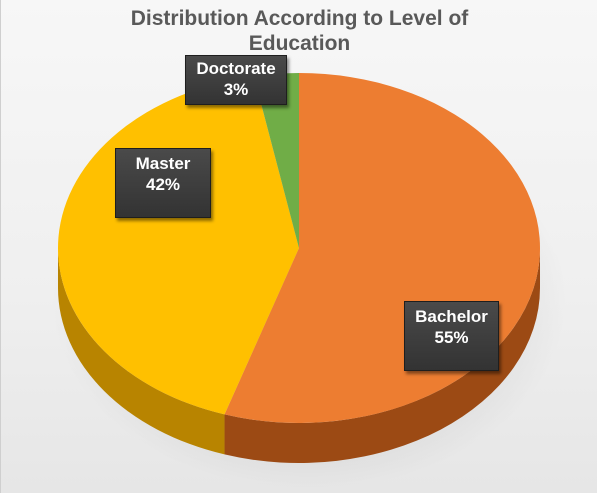 The image size is (597, 493). I want to click on data-label-doctorate: Doctorate 3%, so click(236, 80).